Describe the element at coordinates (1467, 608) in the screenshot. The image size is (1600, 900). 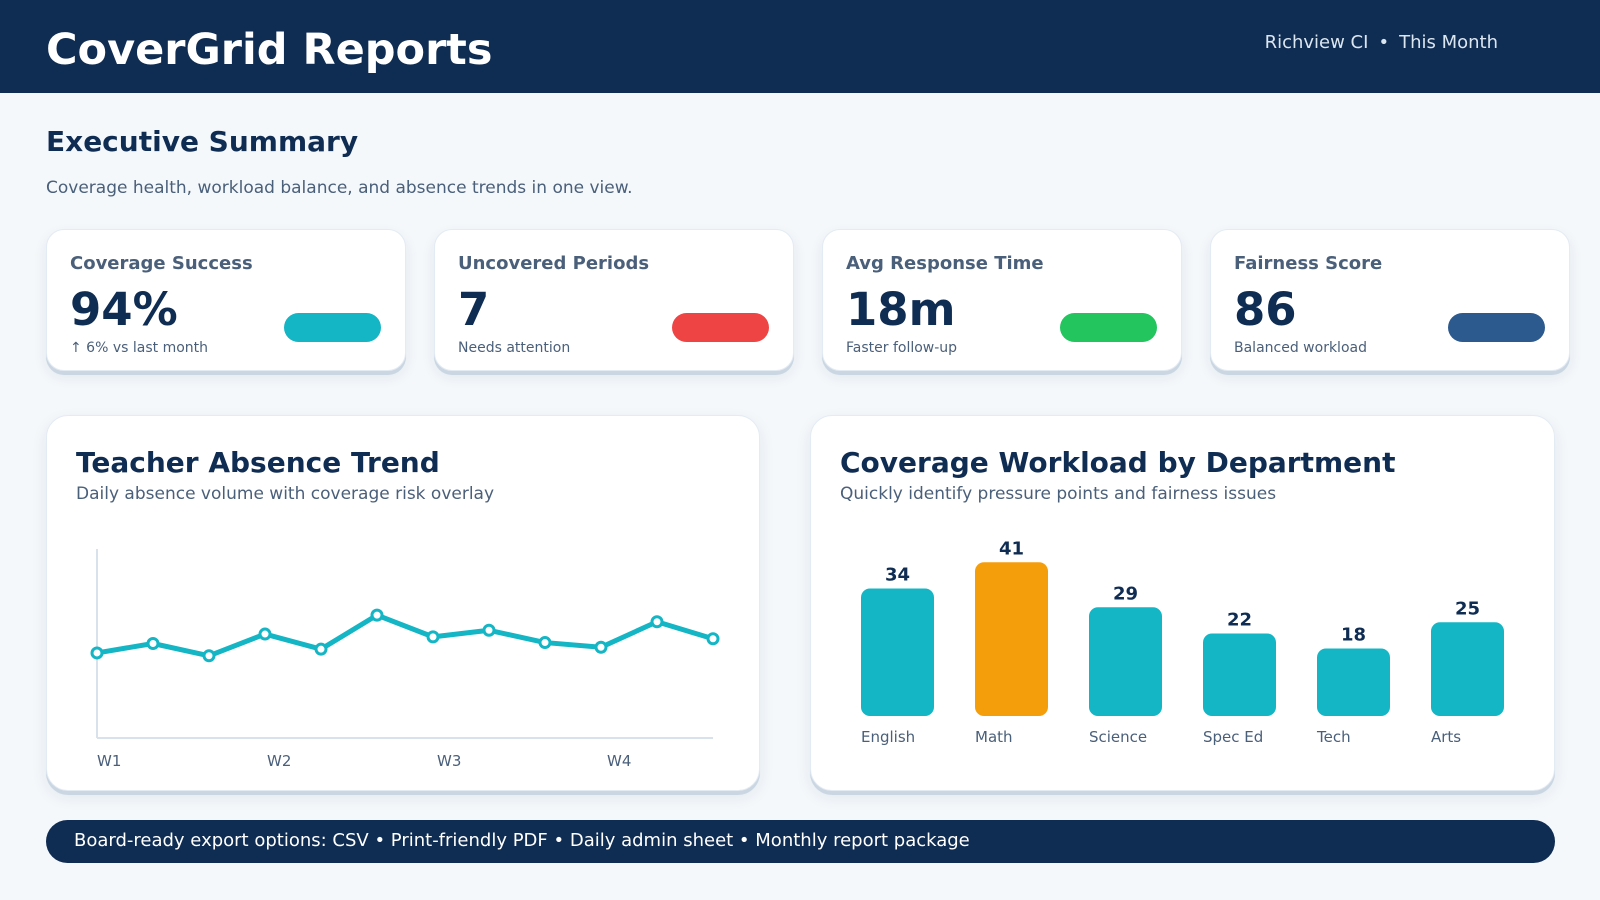
I see `bar-value-label: 25` at that location.